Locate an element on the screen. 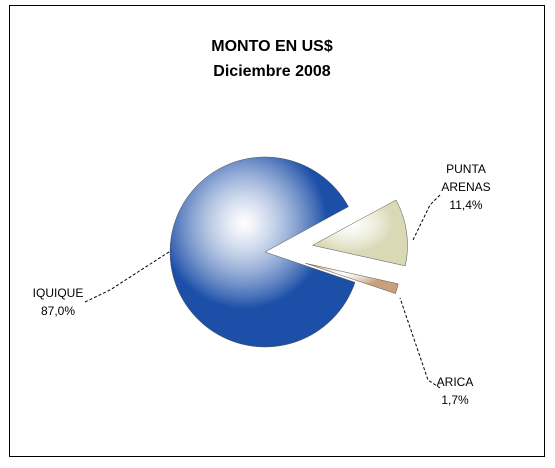 The image size is (555, 468). chart-subtitle: Diciembre 2008 is located at coordinates (272, 71).